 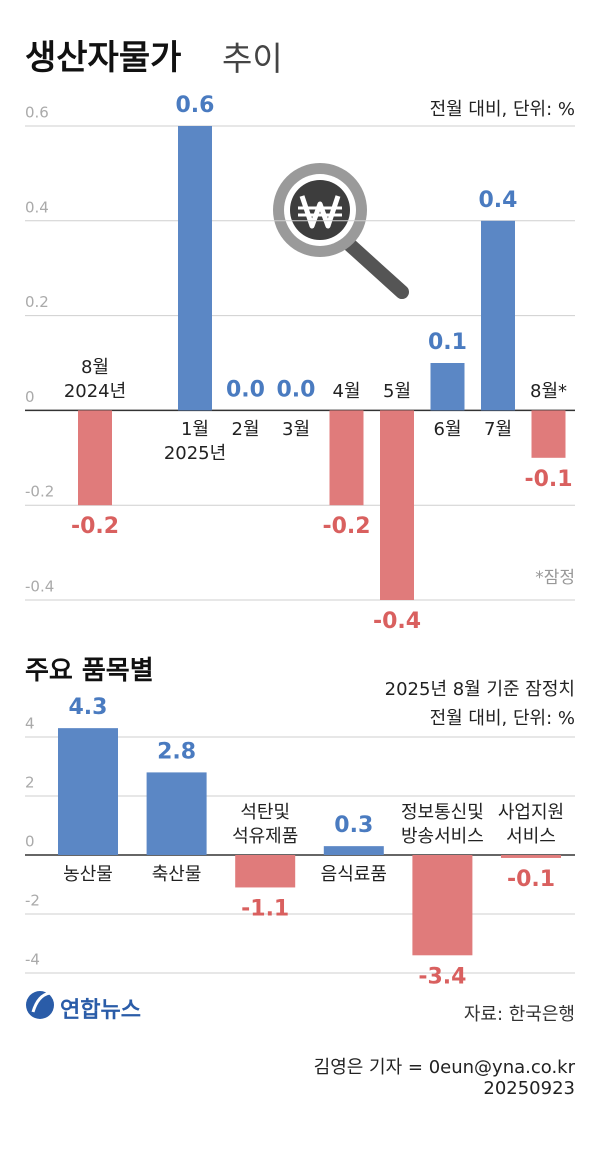 I want to click on value-label: -1.1, so click(x=265, y=908).